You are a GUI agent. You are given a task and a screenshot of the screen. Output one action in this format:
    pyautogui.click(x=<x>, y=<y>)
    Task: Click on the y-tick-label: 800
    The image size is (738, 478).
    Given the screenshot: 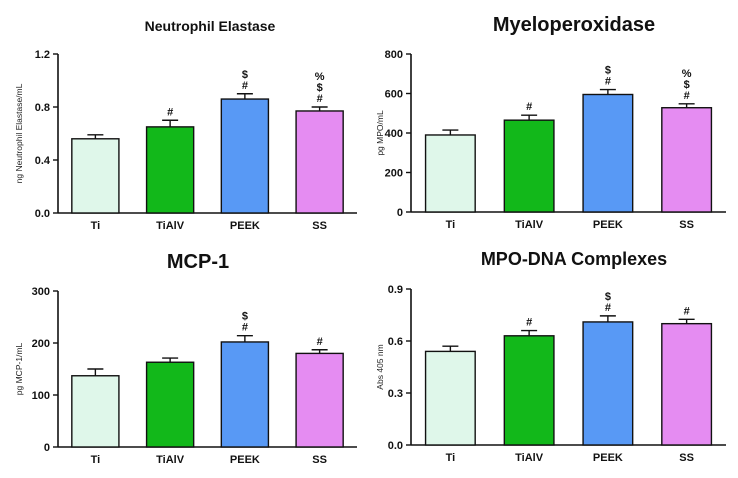 What is the action you would take?
    pyautogui.click(x=394, y=55)
    